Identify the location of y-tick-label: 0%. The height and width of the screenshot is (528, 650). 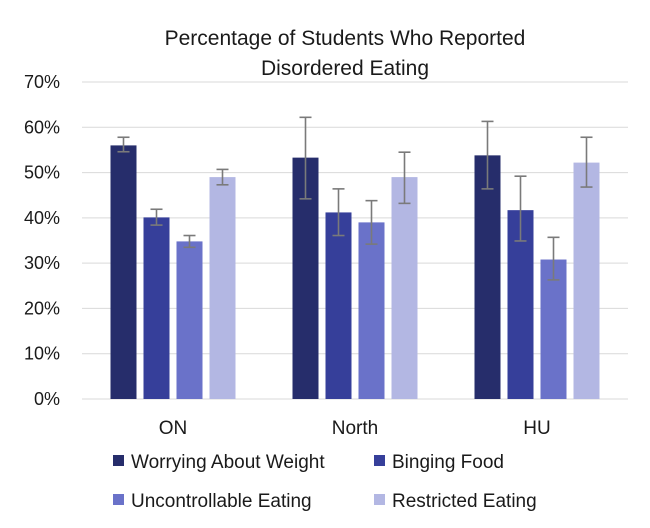
(47, 399).